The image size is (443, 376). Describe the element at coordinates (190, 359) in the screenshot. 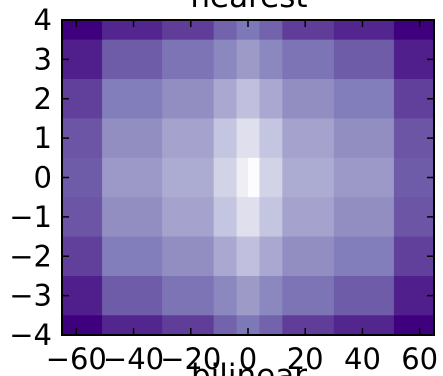

I see `x-tick-label: −20` at that location.